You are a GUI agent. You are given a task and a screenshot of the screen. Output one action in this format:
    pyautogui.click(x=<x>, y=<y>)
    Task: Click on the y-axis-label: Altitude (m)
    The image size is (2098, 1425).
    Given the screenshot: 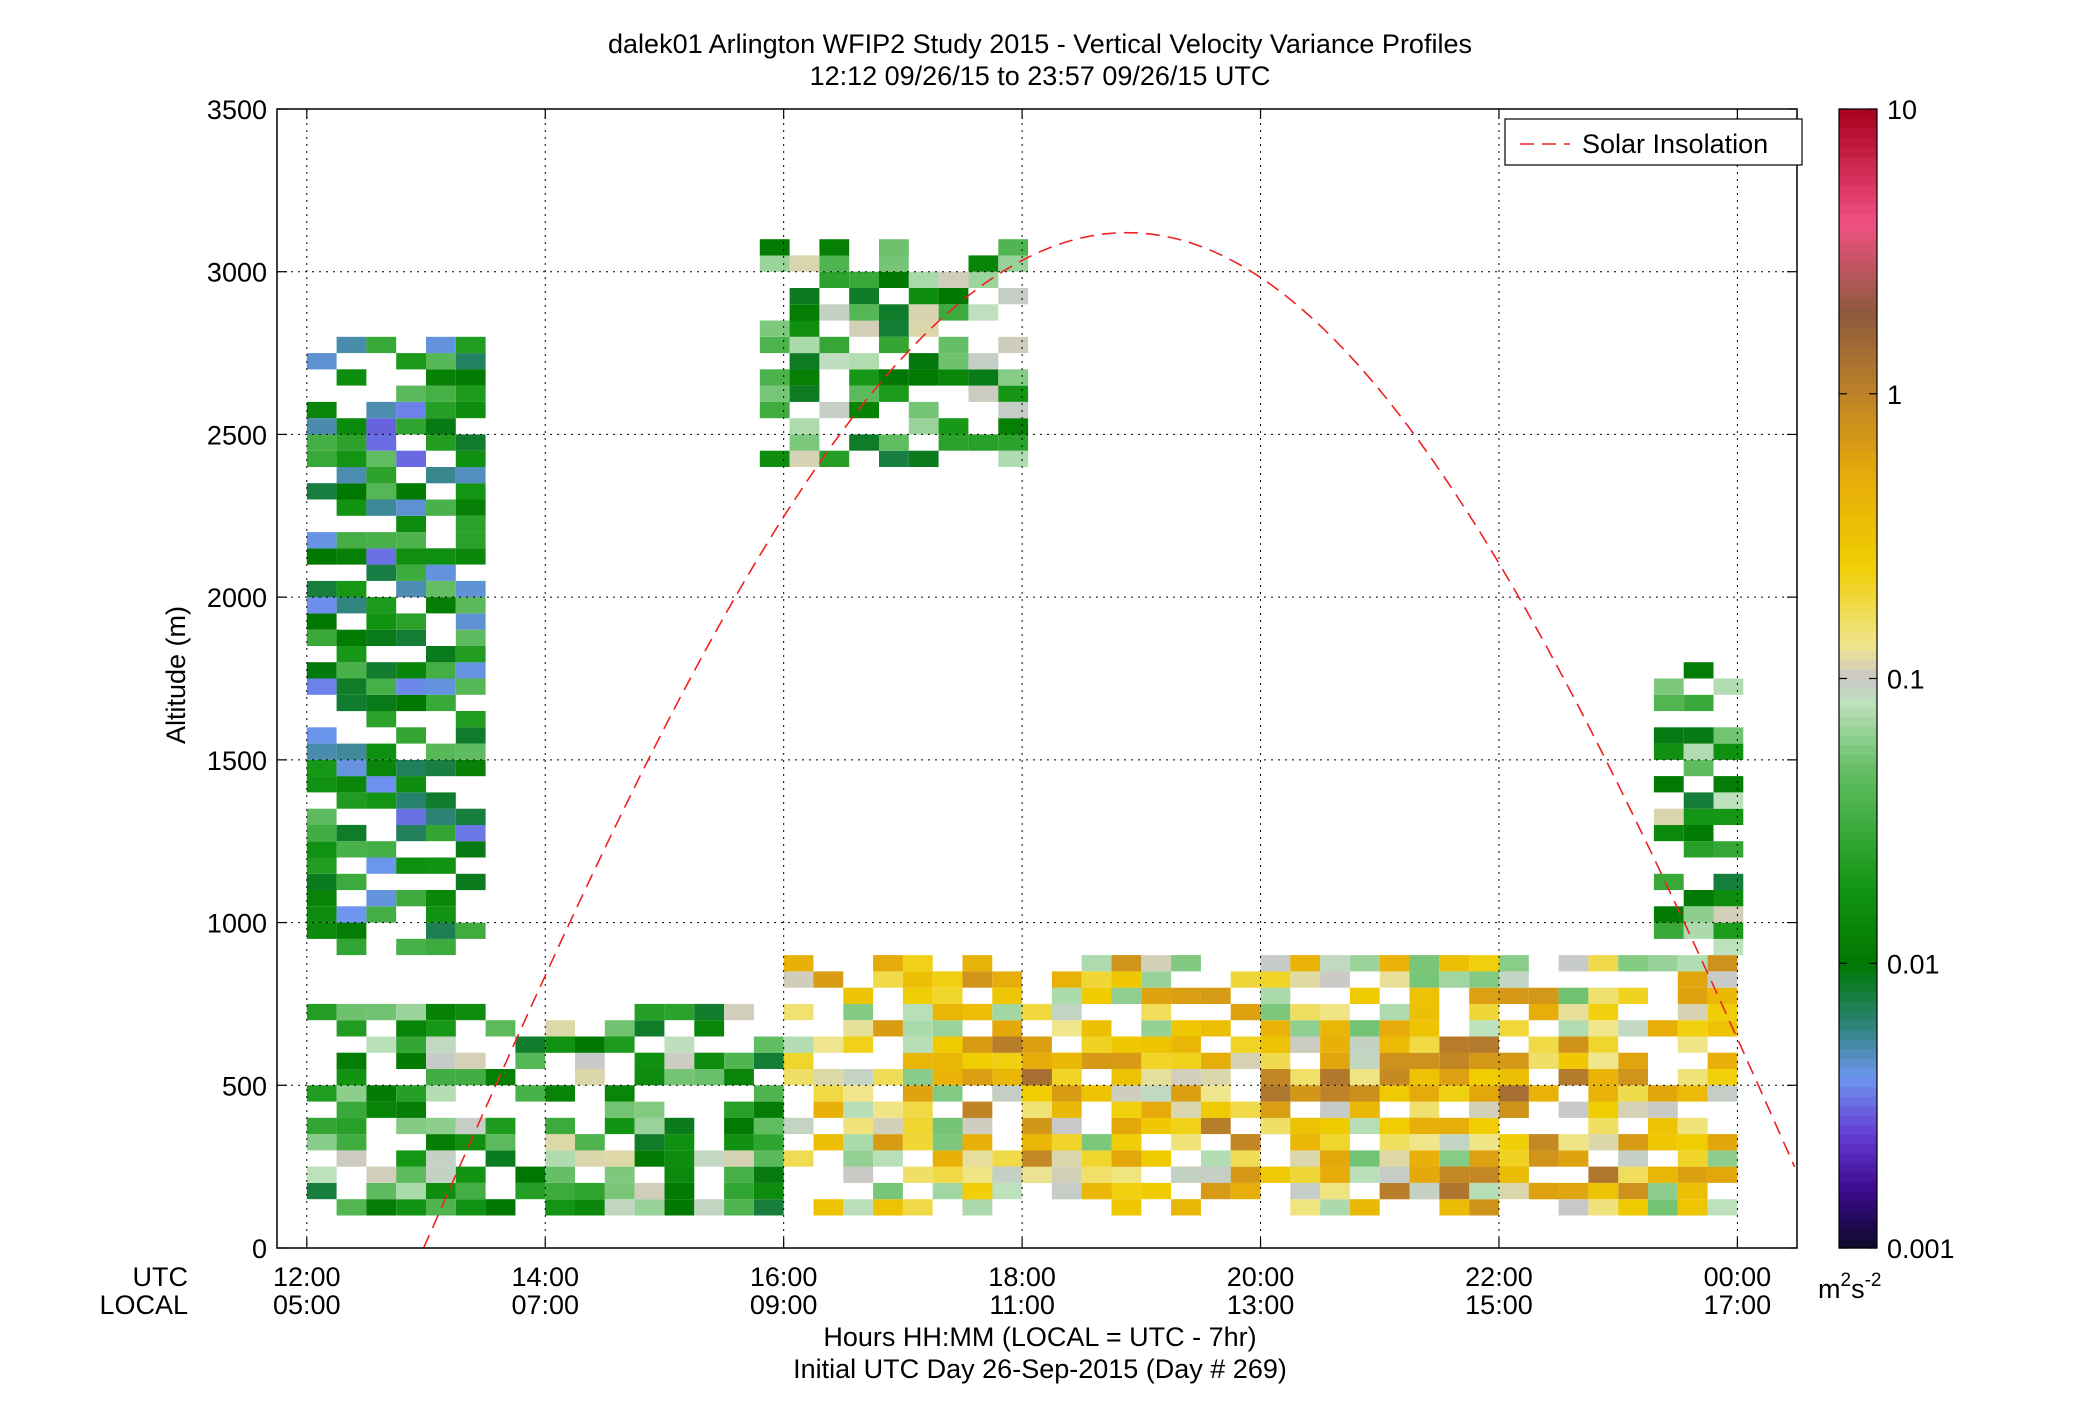 What is the action you would take?
    pyautogui.click(x=176, y=675)
    